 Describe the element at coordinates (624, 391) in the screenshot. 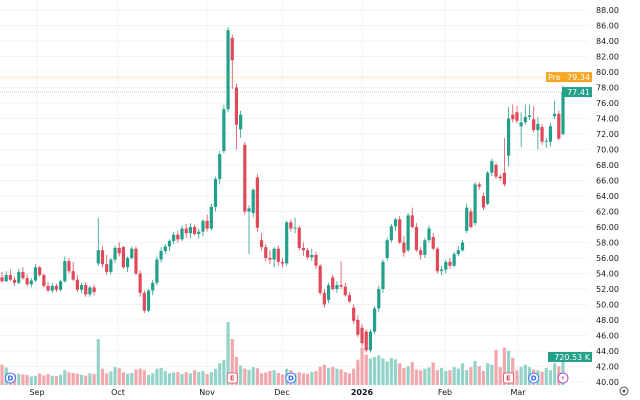

I see `settings-icon` at that location.